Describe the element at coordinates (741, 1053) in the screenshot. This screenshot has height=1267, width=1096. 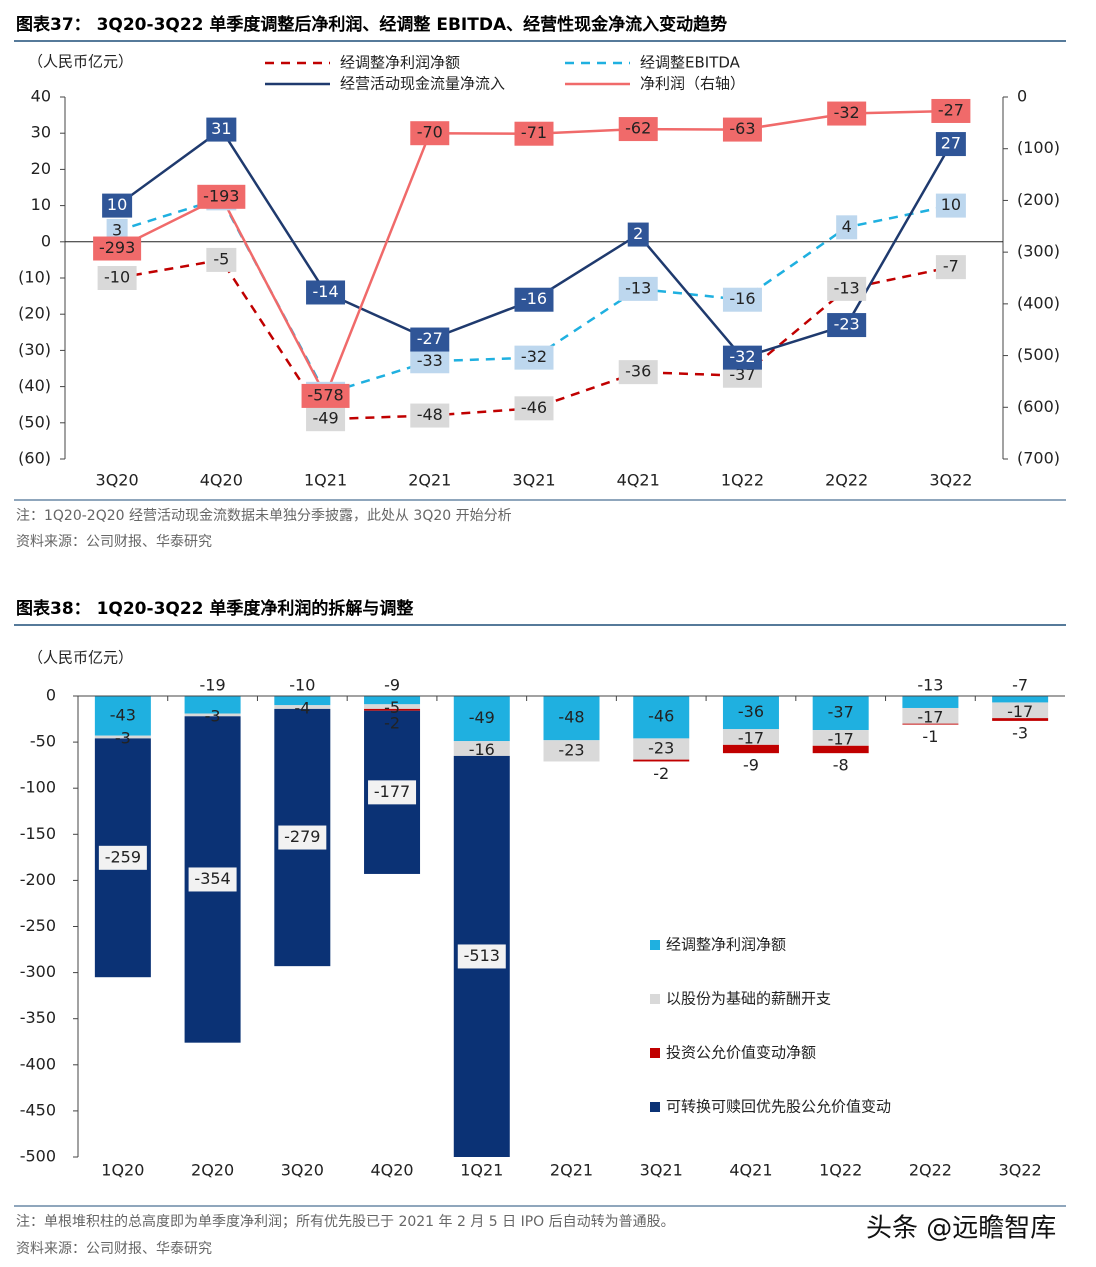
I see `legend-label: 投资公允价值变动净额` at that location.